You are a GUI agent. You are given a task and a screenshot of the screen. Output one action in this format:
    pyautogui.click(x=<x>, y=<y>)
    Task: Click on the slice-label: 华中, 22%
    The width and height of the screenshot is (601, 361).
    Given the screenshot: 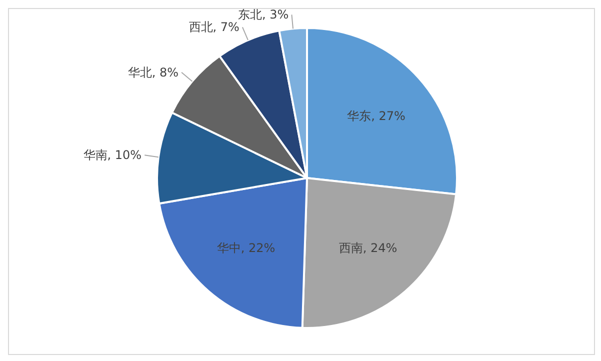 What is the action you would take?
    pyautogui.click(x=246, y=248)
    